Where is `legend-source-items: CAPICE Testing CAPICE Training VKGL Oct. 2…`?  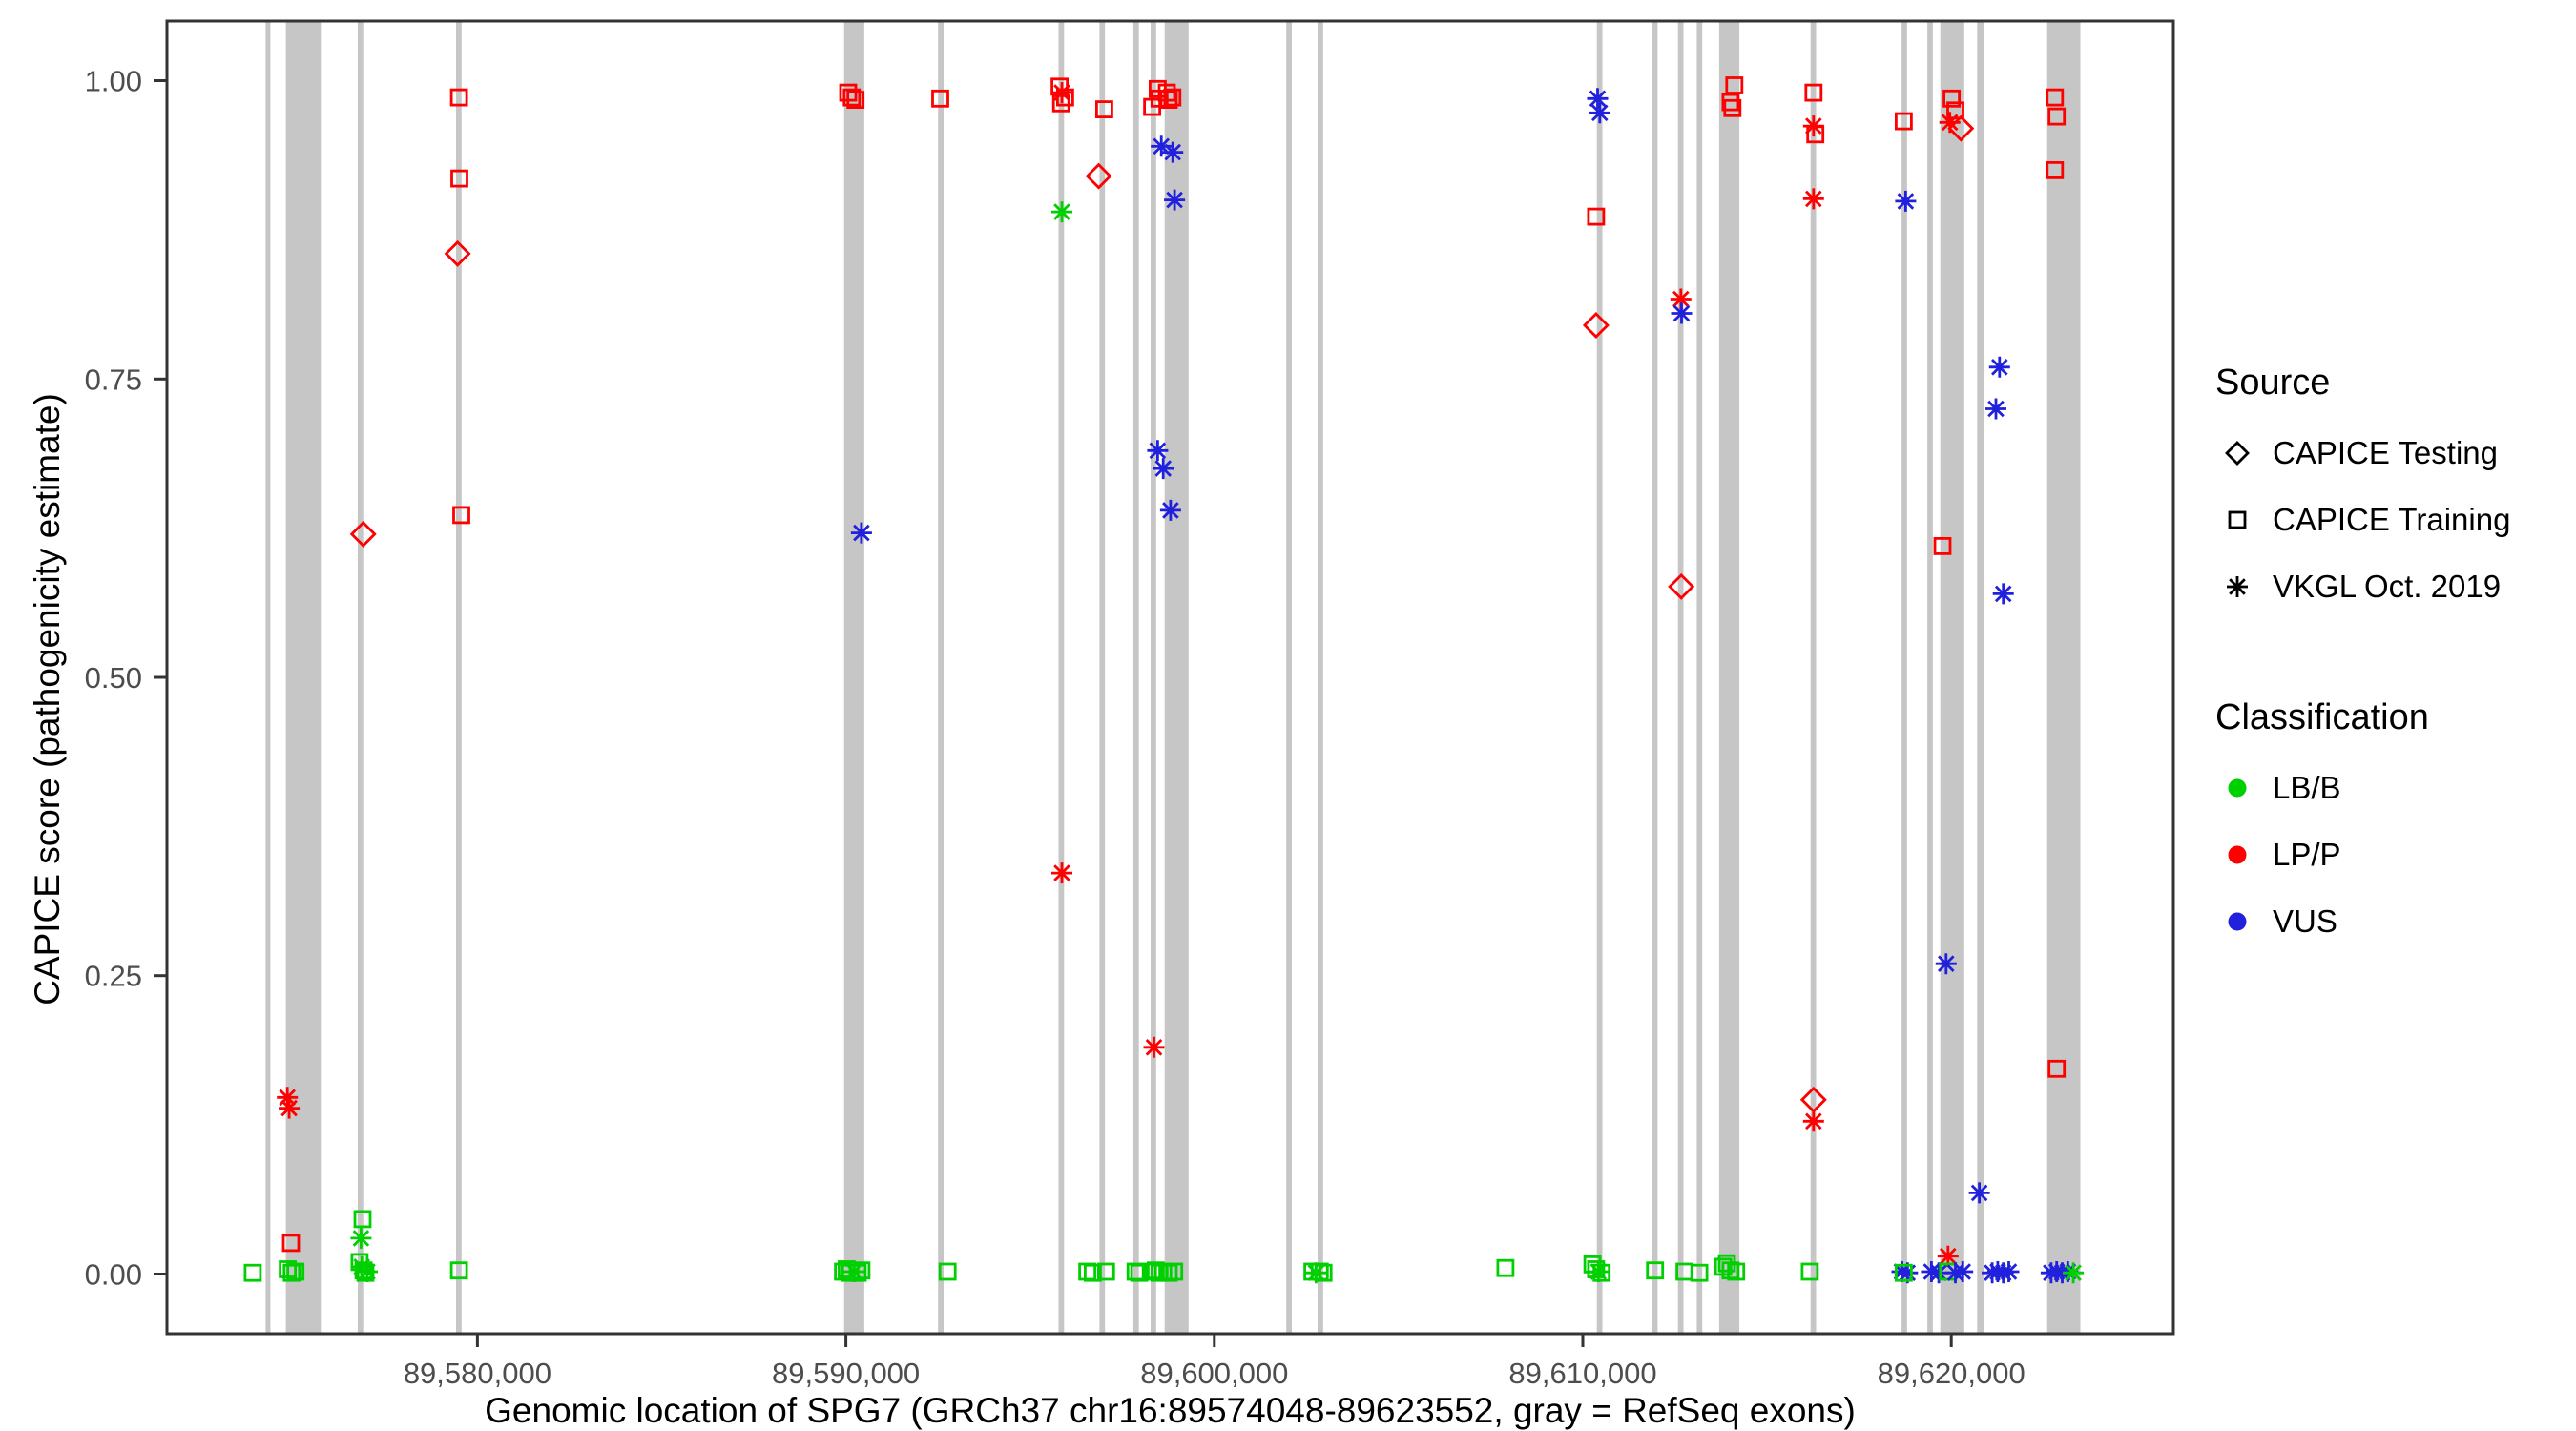
legend-source-items: CAPICE Testing CAPICE Training VKGL Oct. 2… is located at coordinates (2362, 520).